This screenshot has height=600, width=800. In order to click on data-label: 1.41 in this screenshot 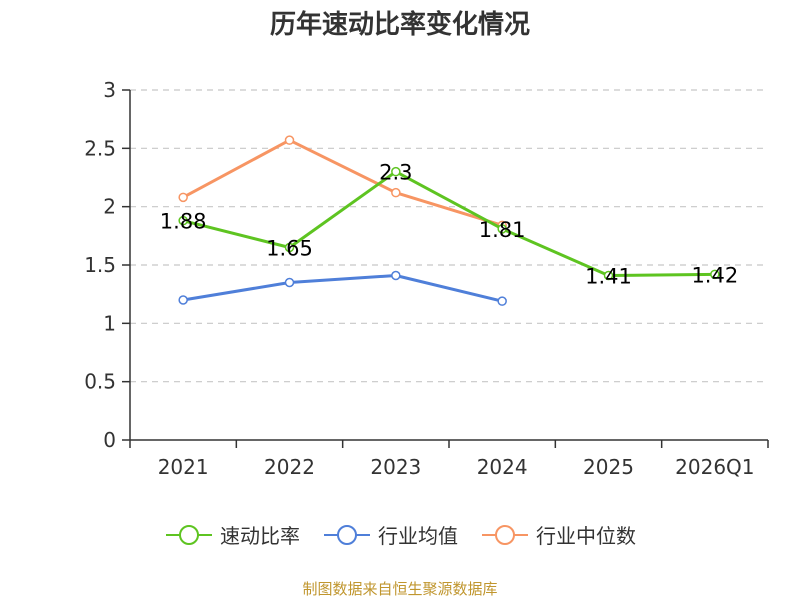, I will do `click(608, 277)`.